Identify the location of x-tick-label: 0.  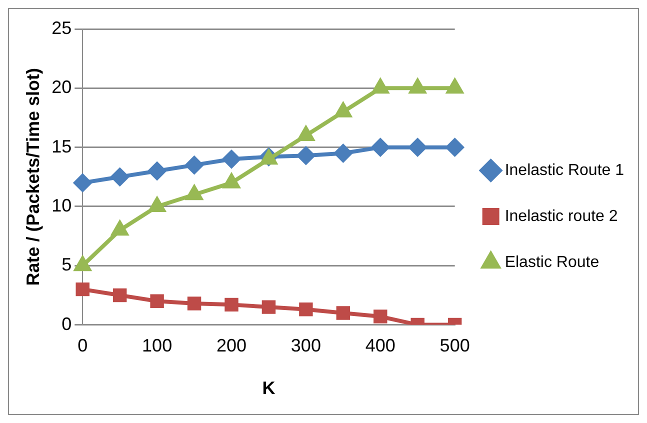
(83, 346).